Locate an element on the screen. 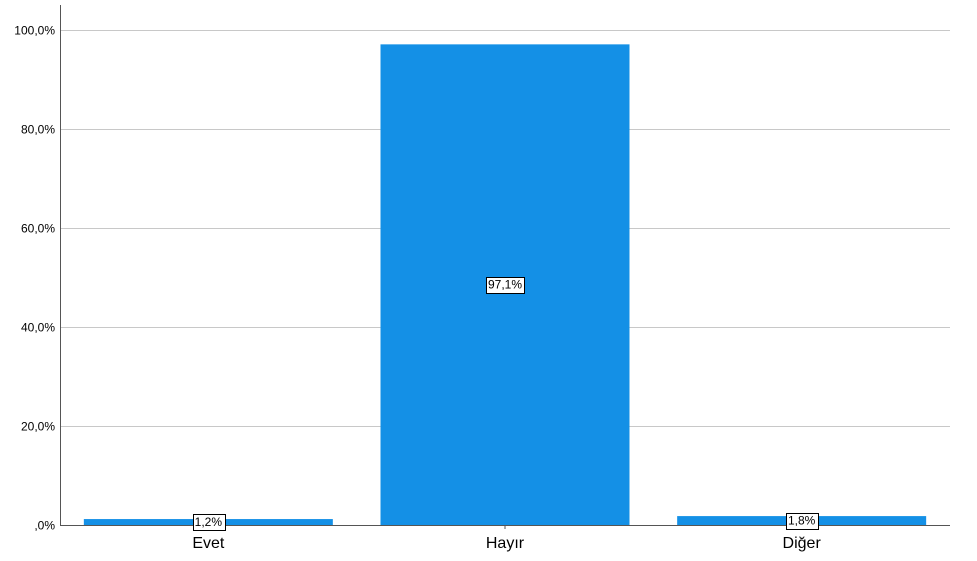  y-tick-label: 60,0% is located at coordinates (38, 229).